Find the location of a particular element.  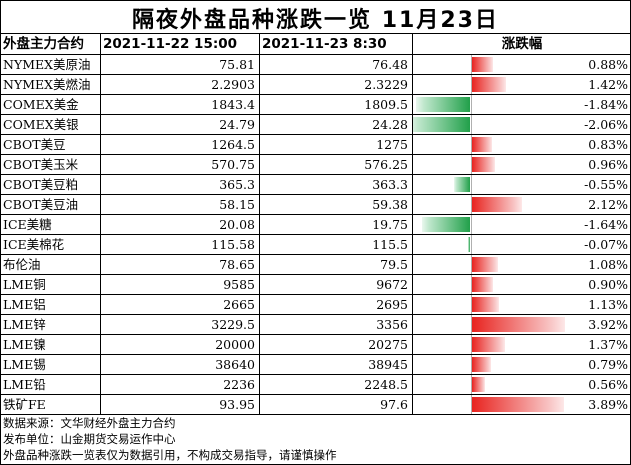

curr-price: 20275 is located at coordinates (336, 344).